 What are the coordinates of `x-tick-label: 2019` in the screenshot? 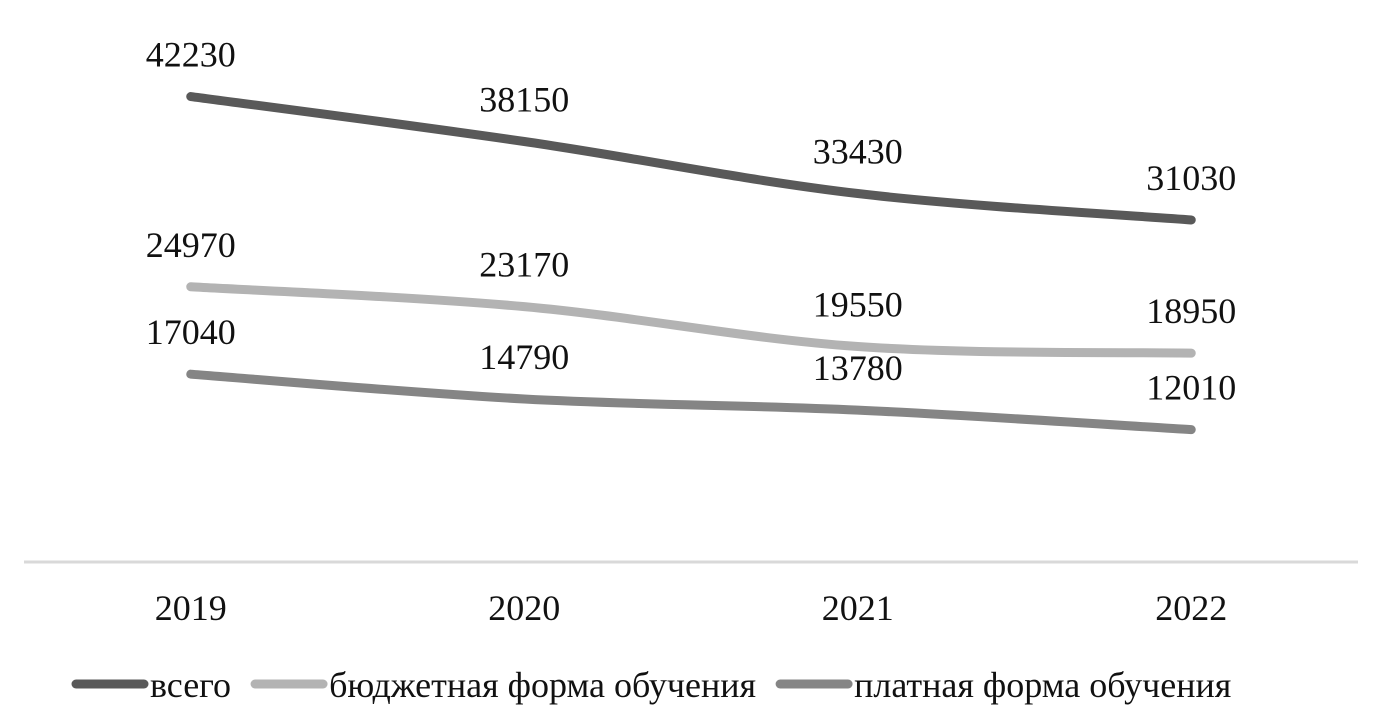 It's located at (191, 608).